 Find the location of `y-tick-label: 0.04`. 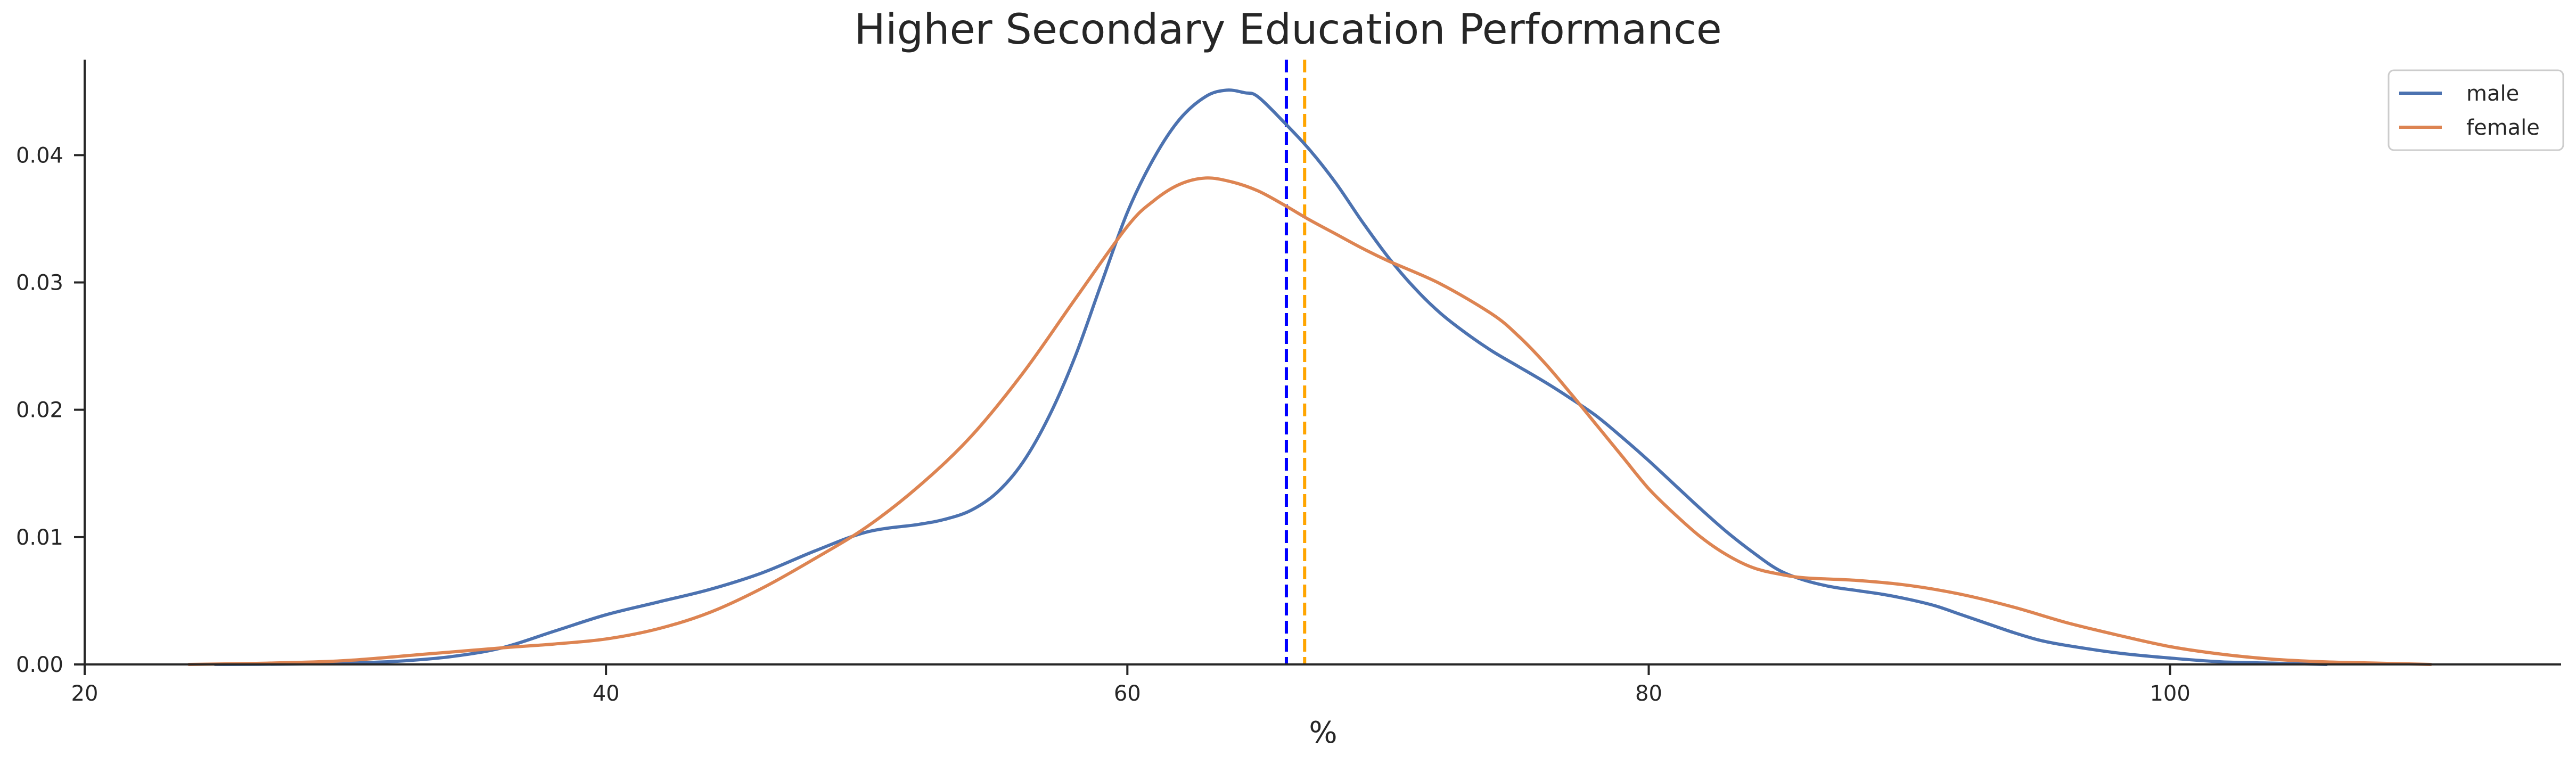

y-tick-label: 0.04 is located at coordinates (39, 156).